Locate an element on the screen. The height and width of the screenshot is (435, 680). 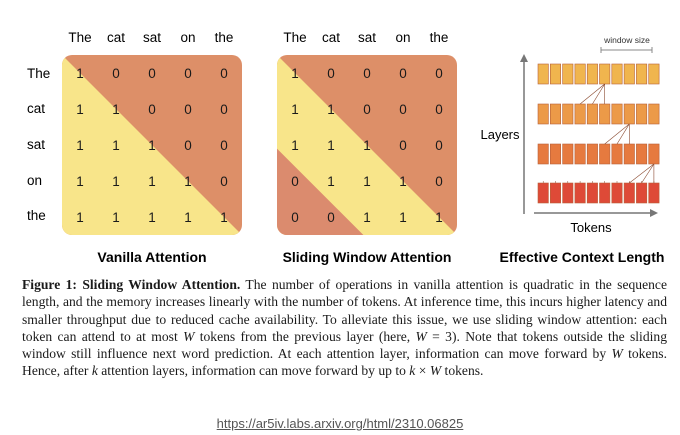
tokens-axis-arrow is located at coordinates (654, 213).